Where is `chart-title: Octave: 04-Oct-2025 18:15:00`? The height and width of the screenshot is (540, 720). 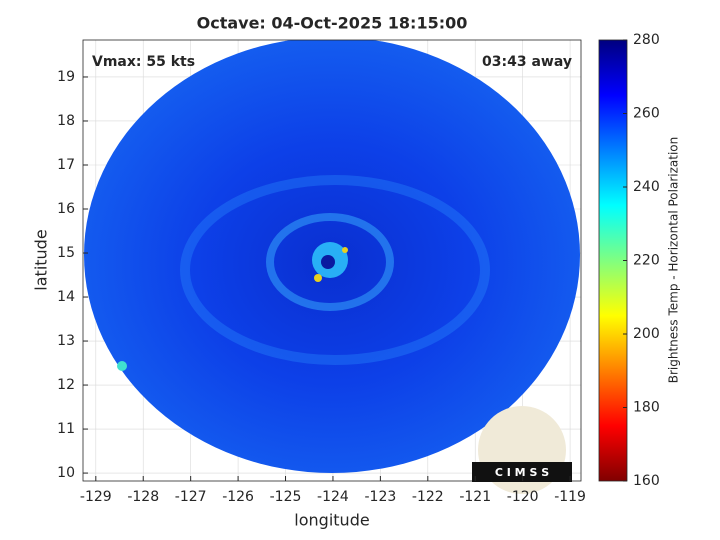 chart-title: Octave: 04-Oct-2025 18:15:00 is located at coordinates (332, 23).